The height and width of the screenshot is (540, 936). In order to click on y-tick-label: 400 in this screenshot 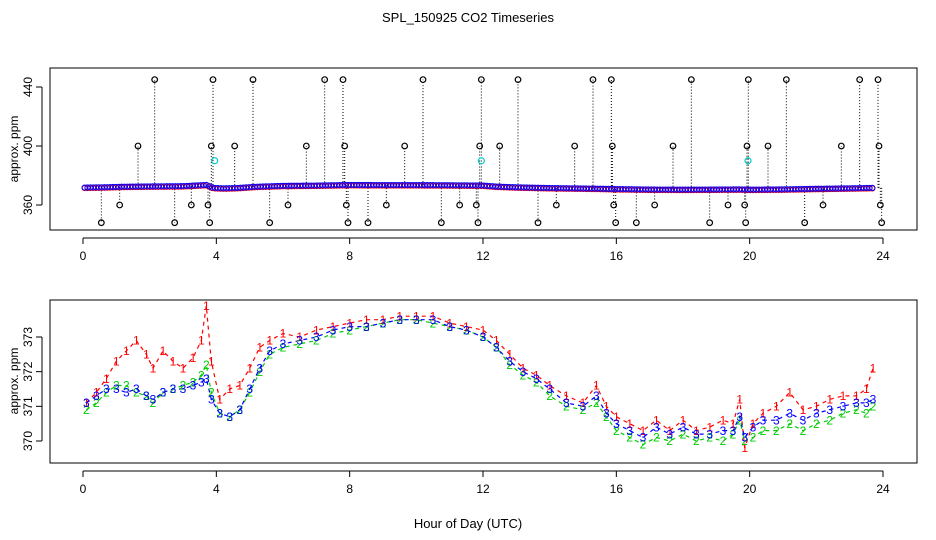, I will do `click(28, 146)`.